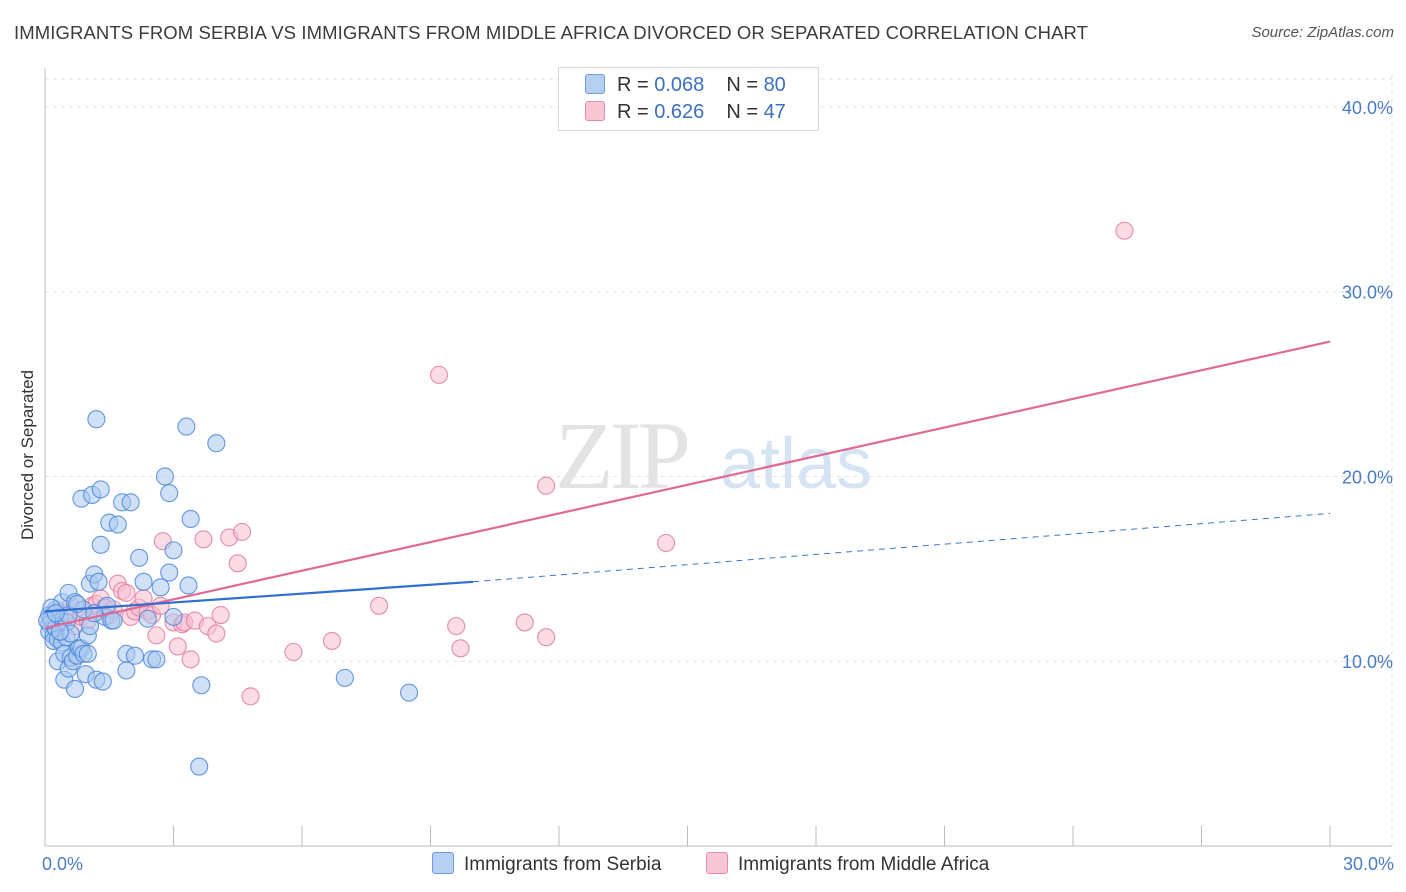  Describe the element at coordinates (1367, 108) in the screenshot. I see `y-tick-label: 40.0%` at that location.